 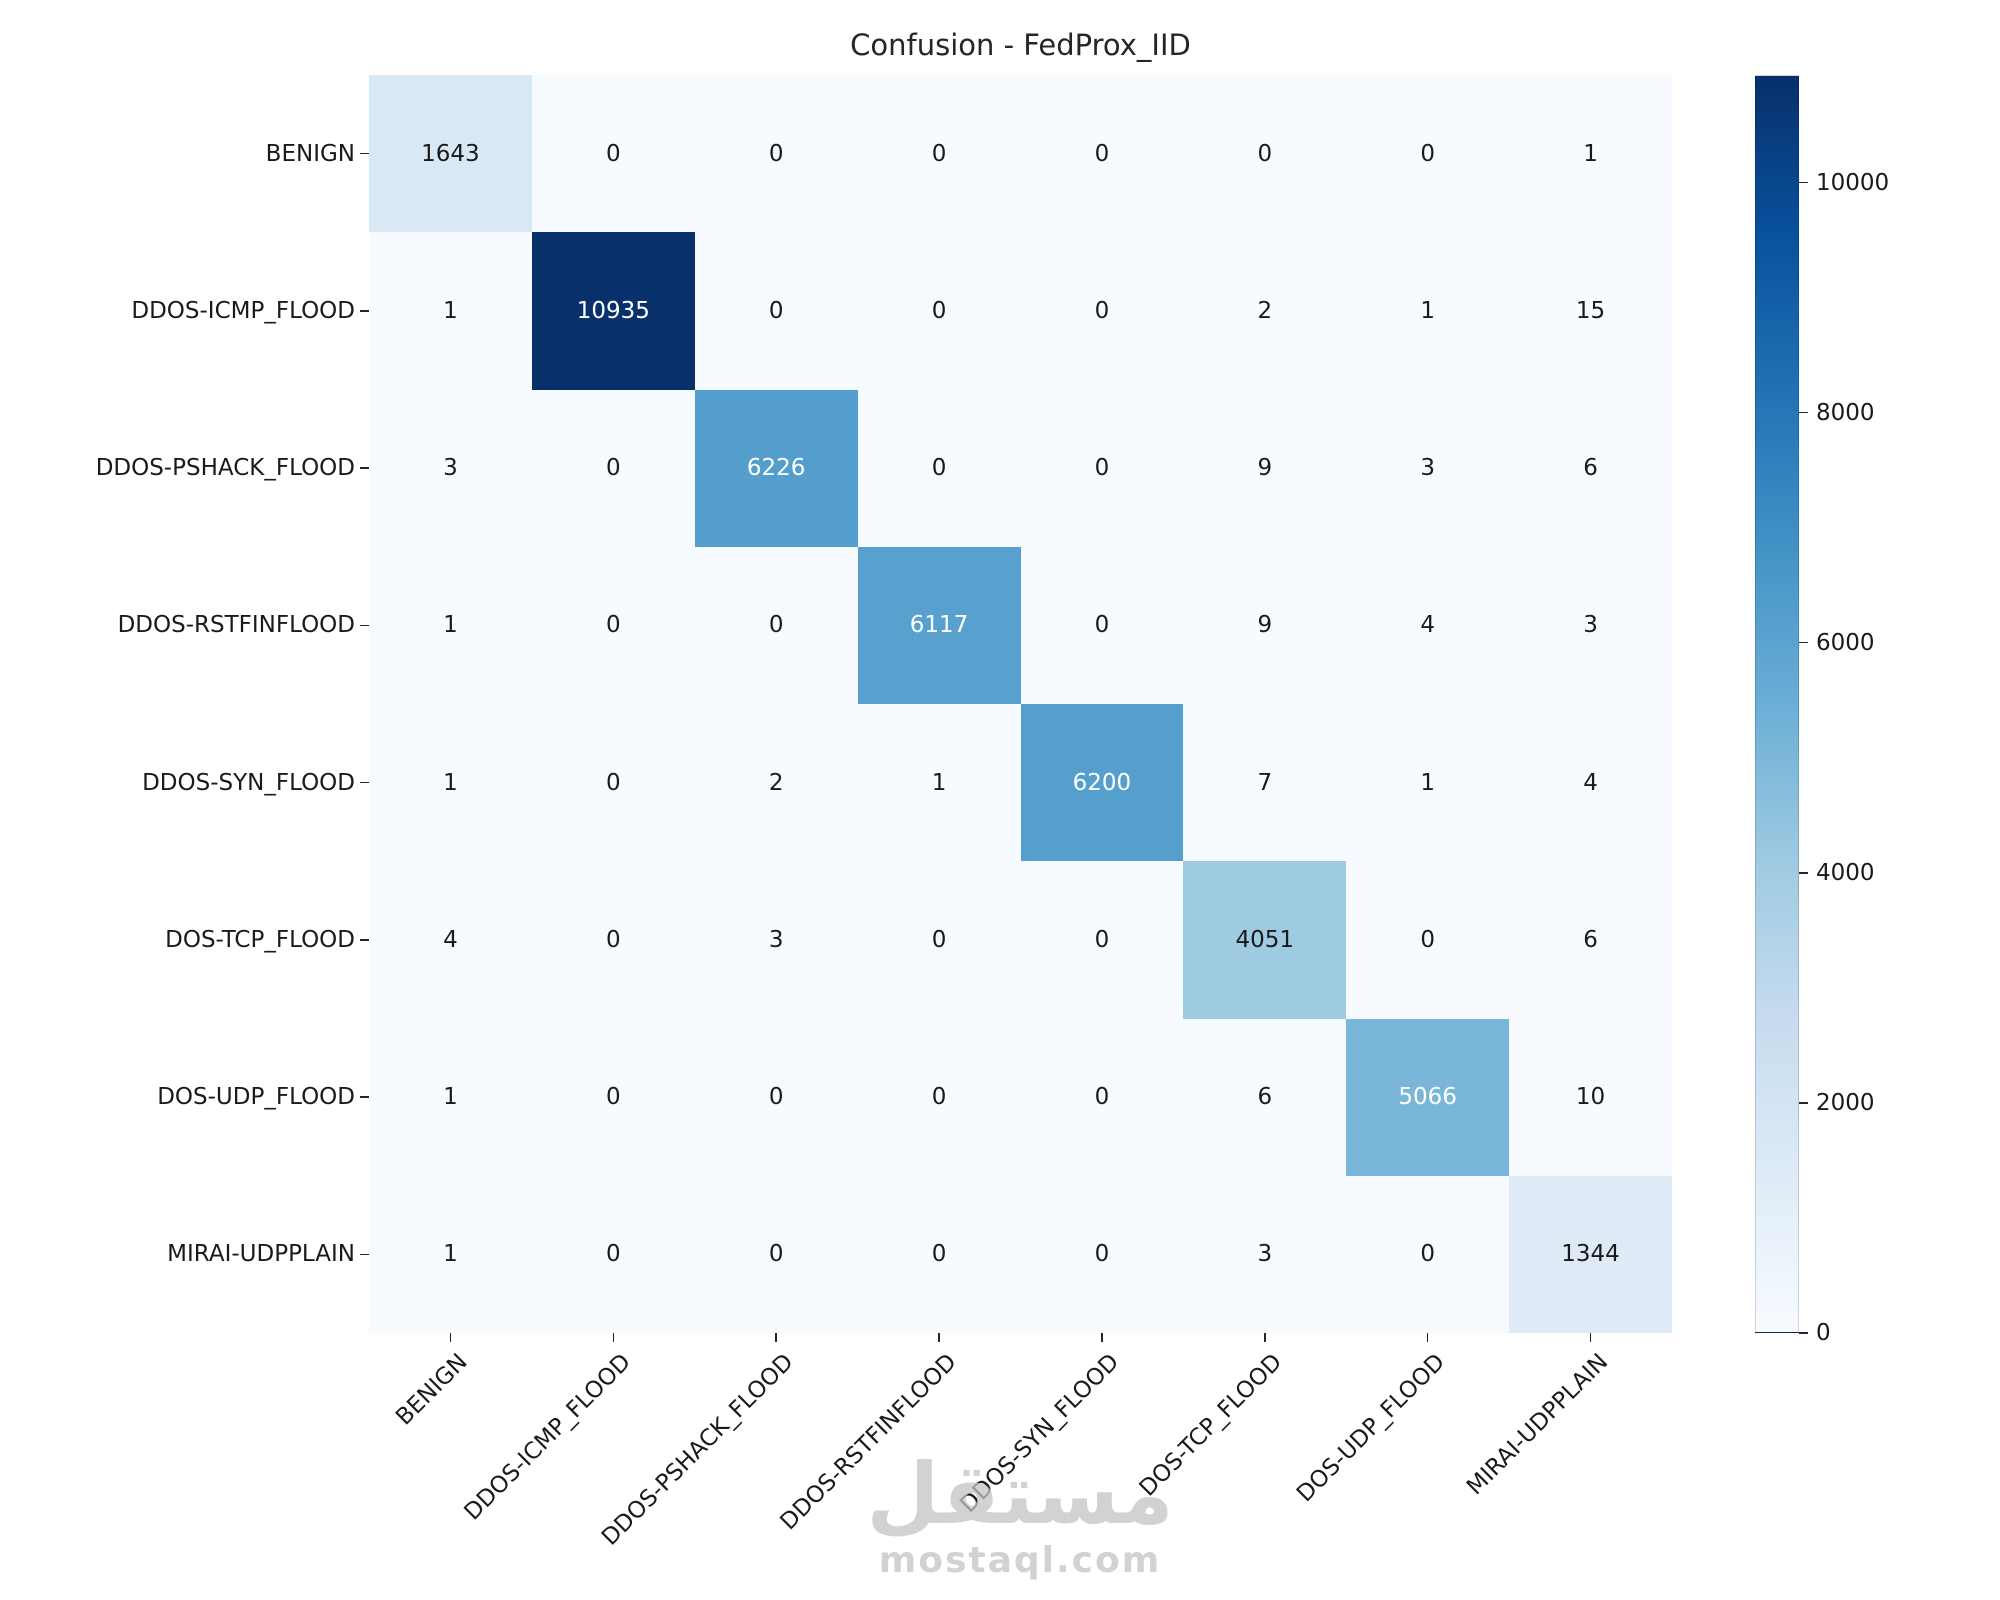 I want to click on y-axis-label: DDOS-SYN_FLOOD, so click(x=248, y=782).